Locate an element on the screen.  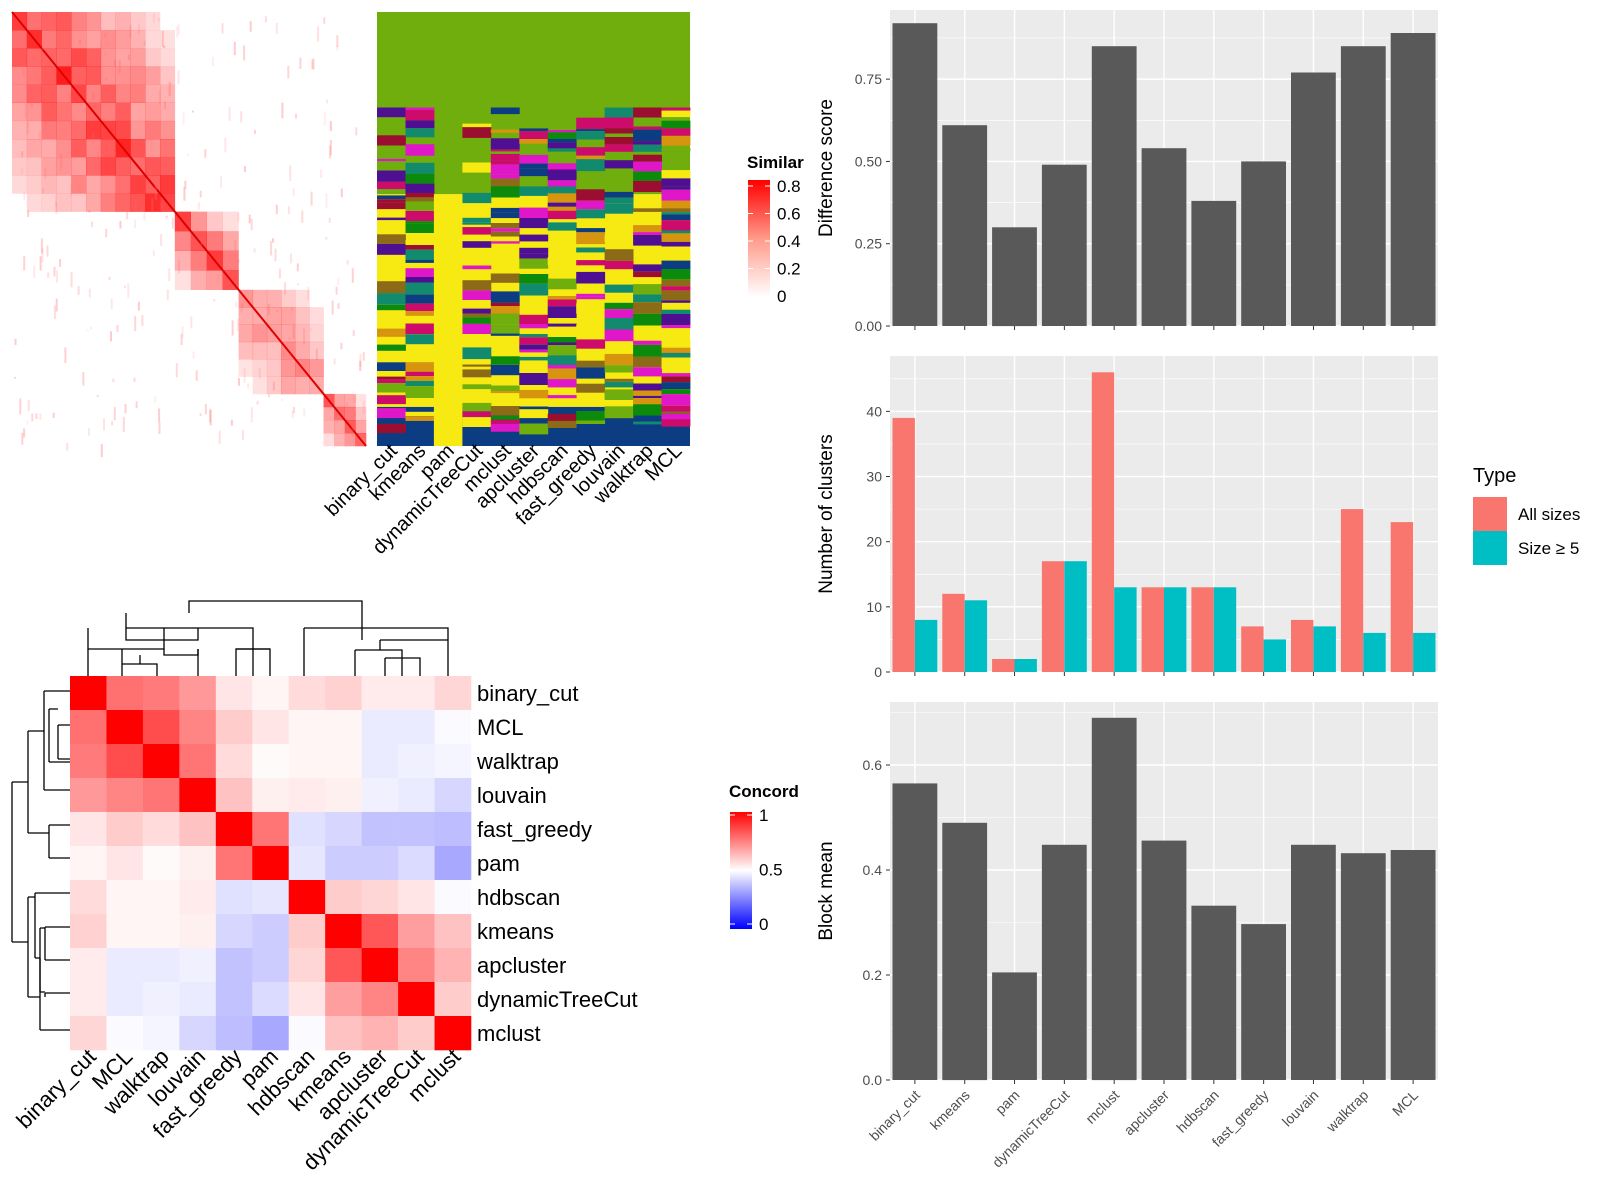
x-tick-label: binary_cut is located at coordinates (894, 1115).